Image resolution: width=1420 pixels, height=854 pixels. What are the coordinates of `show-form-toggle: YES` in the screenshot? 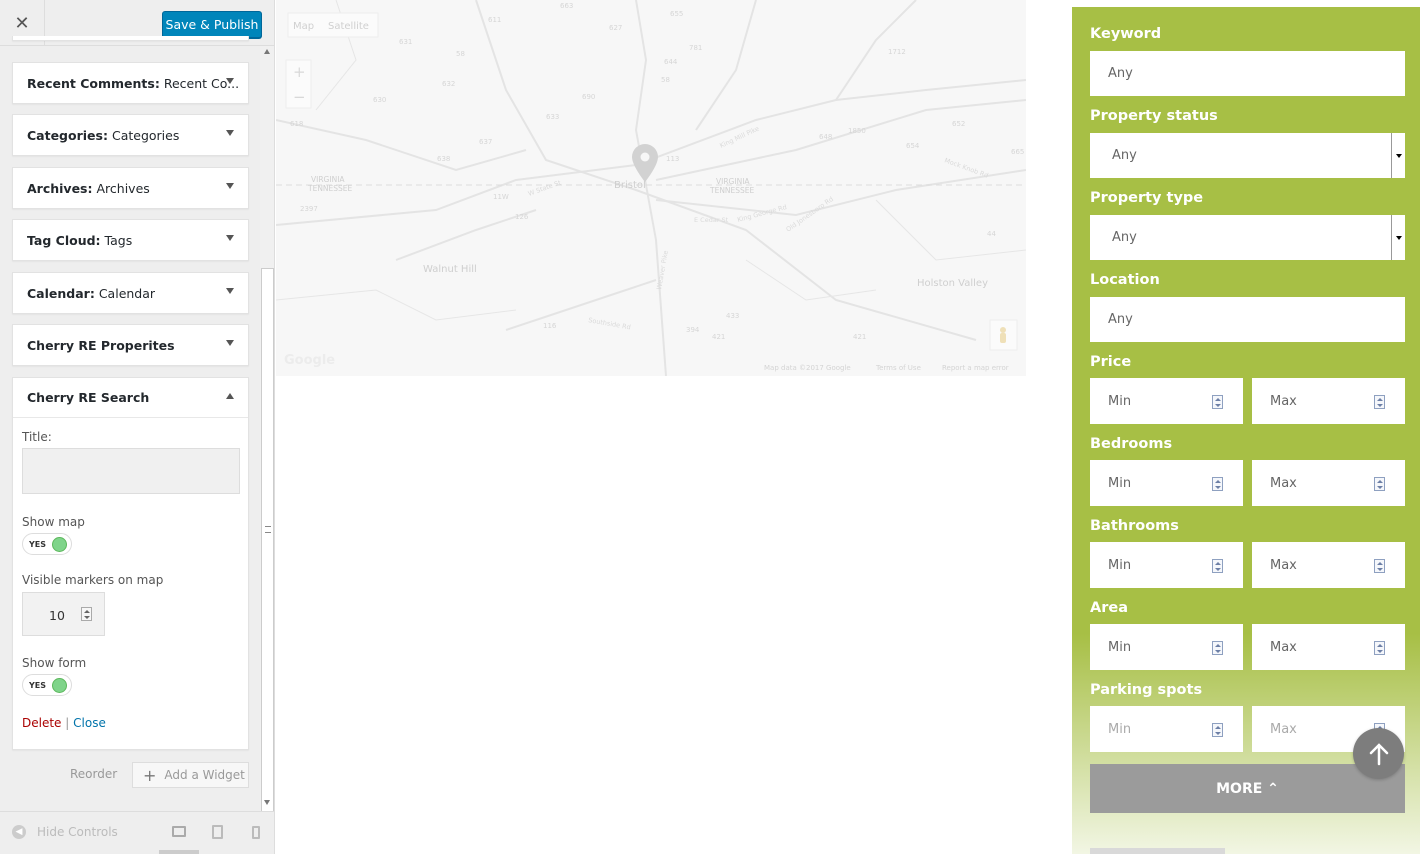 It's located at (47, 685).